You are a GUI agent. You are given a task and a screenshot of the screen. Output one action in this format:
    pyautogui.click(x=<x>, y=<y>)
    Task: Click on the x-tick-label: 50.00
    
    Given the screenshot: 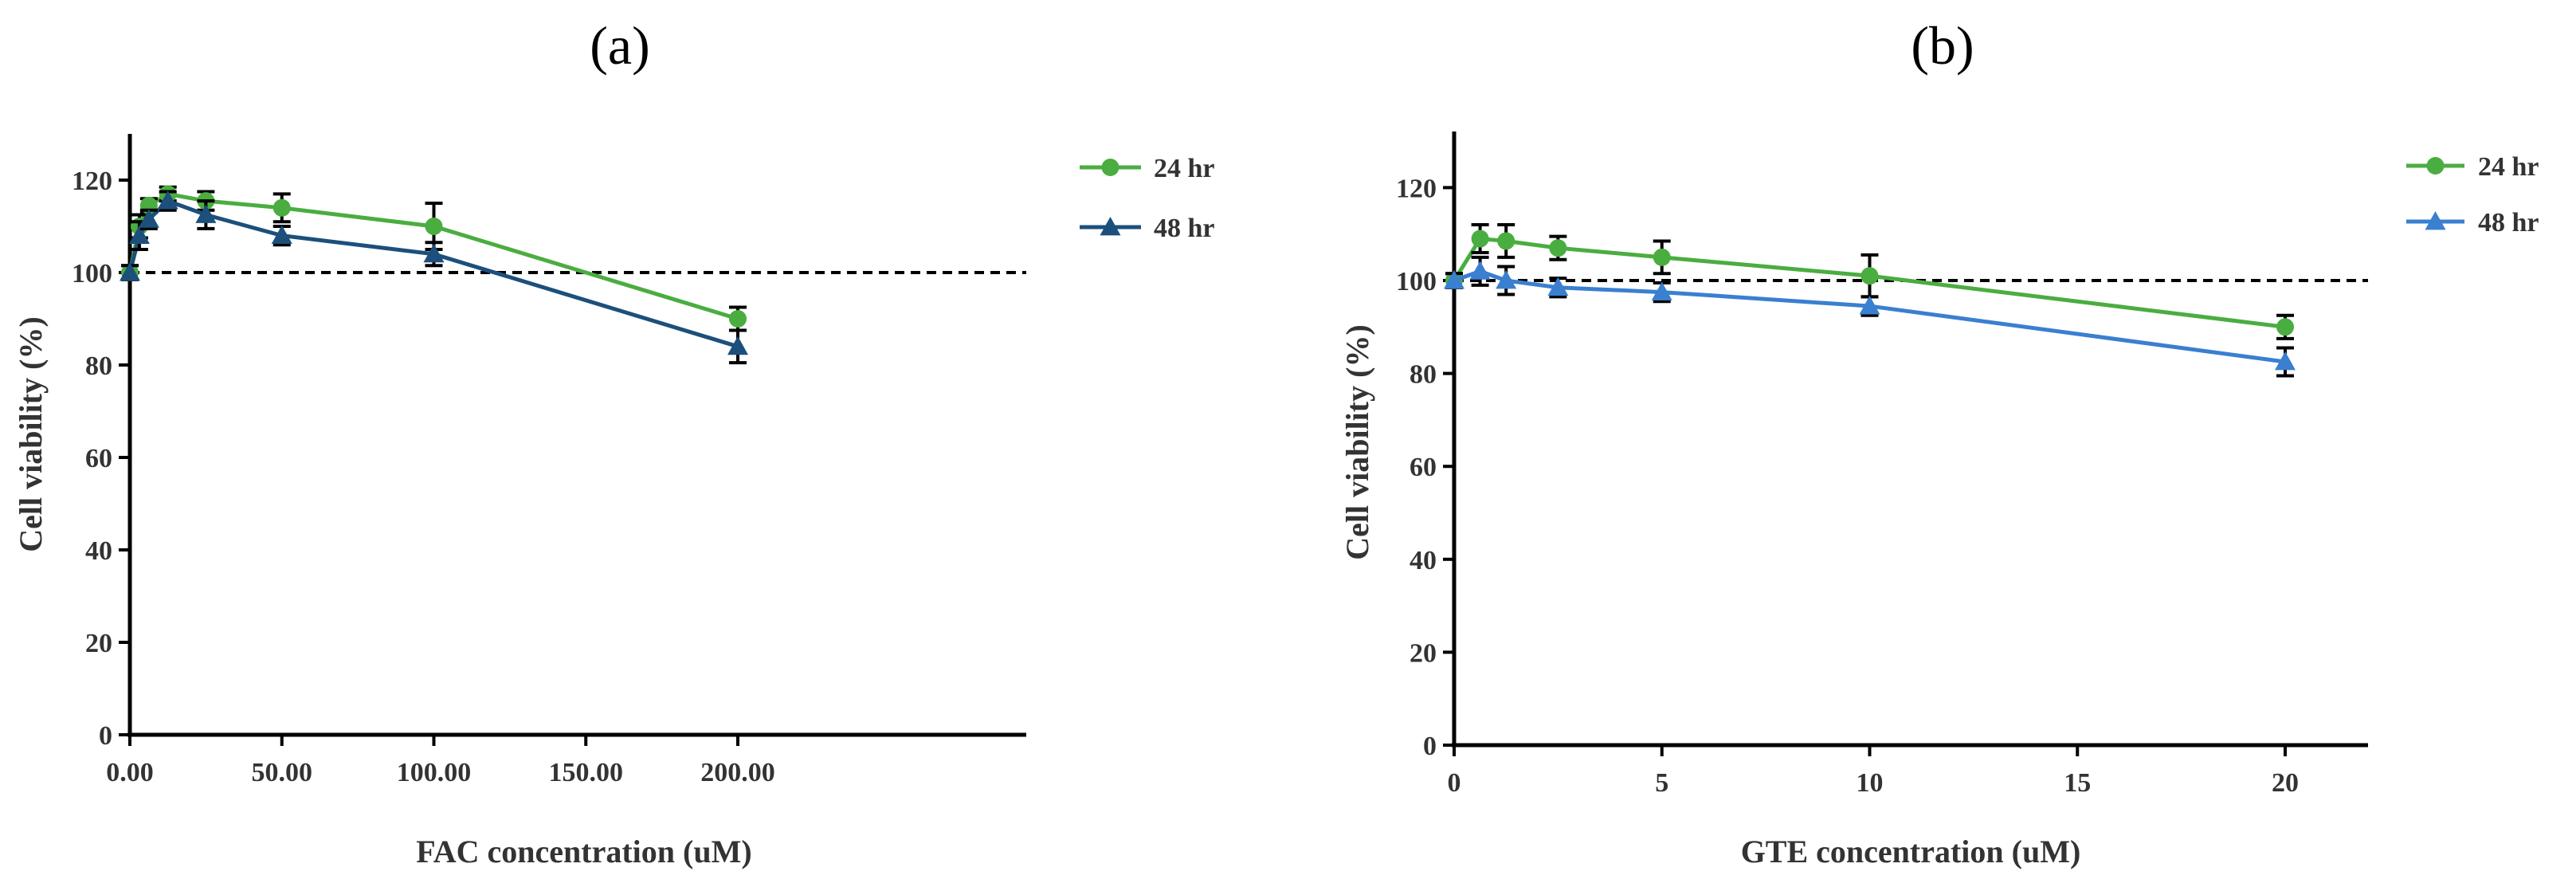 What is the action you would take?
    pyautogui.click(x=282, y=773)
    